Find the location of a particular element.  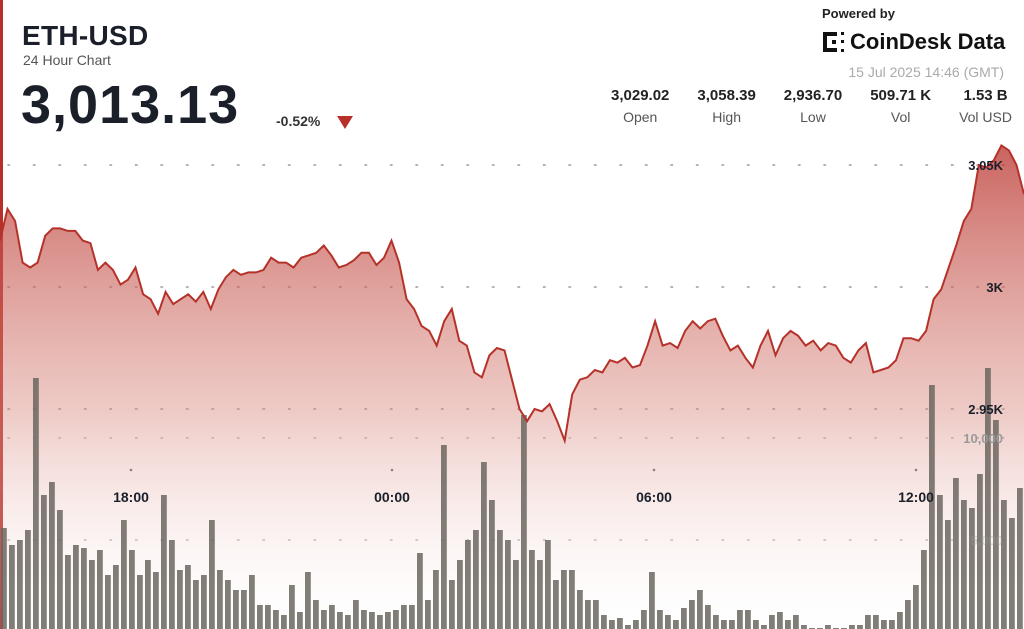

symbol-title: ETH-USD is located at coordinates (85, 35).